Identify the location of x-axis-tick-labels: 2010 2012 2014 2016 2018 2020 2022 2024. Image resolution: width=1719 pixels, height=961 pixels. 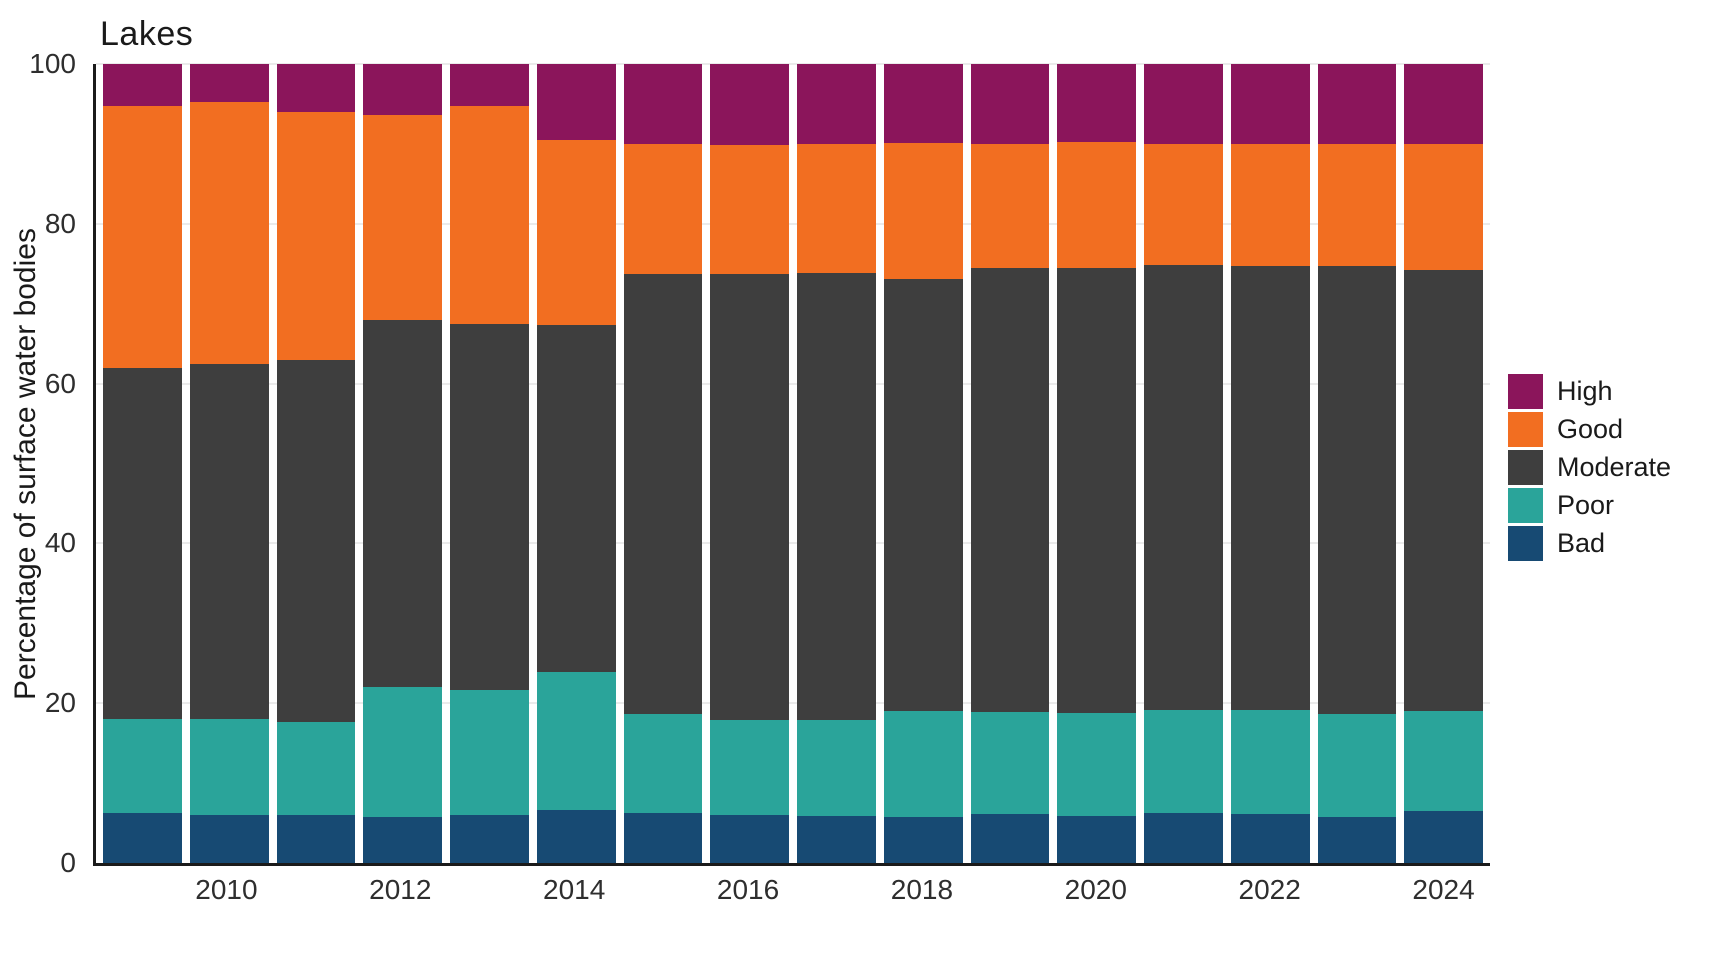
(791, 890).